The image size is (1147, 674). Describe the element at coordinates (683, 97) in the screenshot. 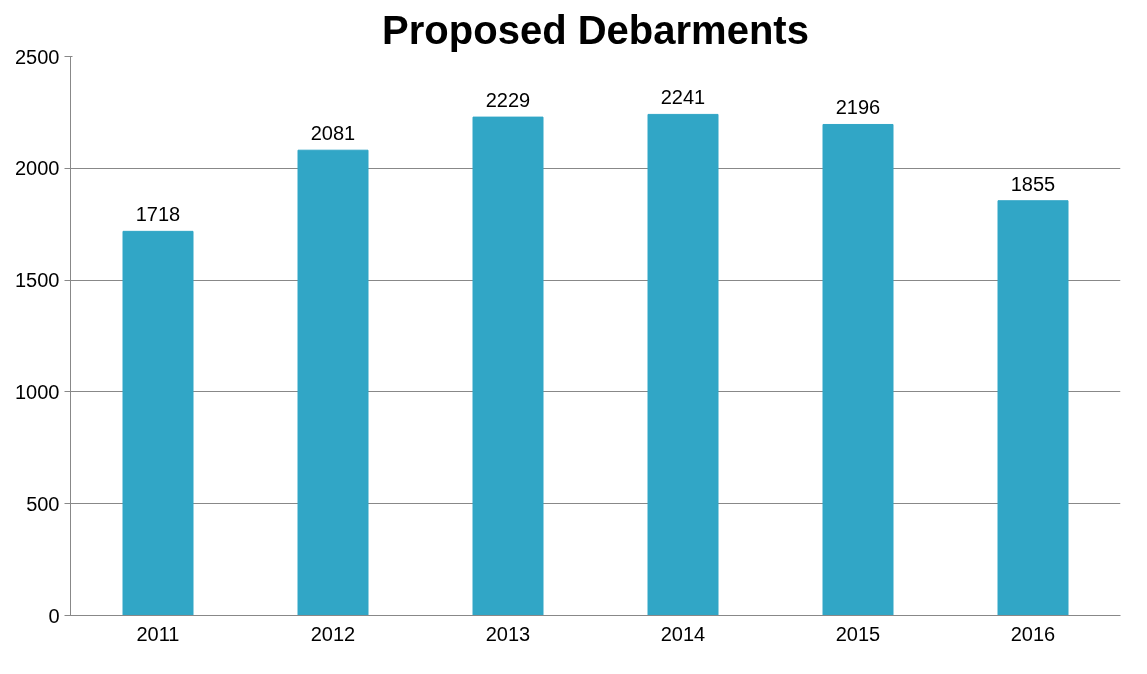

I see `data-label: 2241` at that location.